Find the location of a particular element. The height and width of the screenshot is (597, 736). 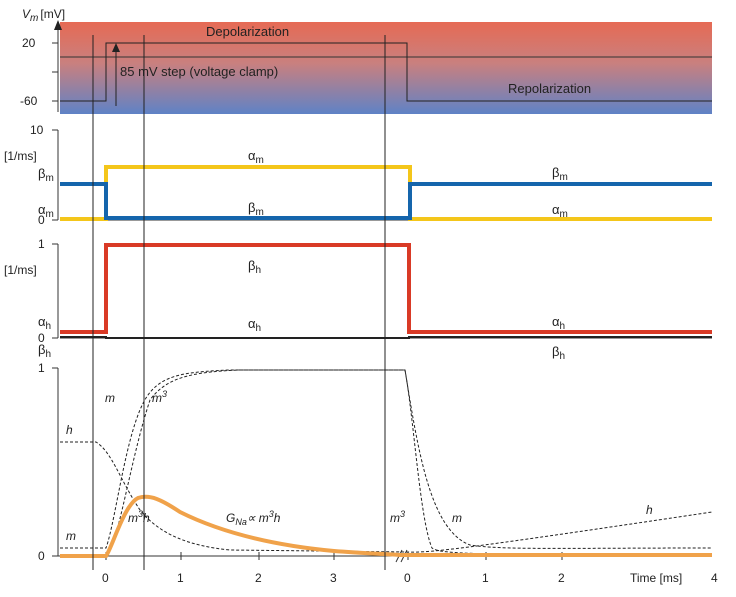

label-m-upper: m is located at coordinates (110, 398).